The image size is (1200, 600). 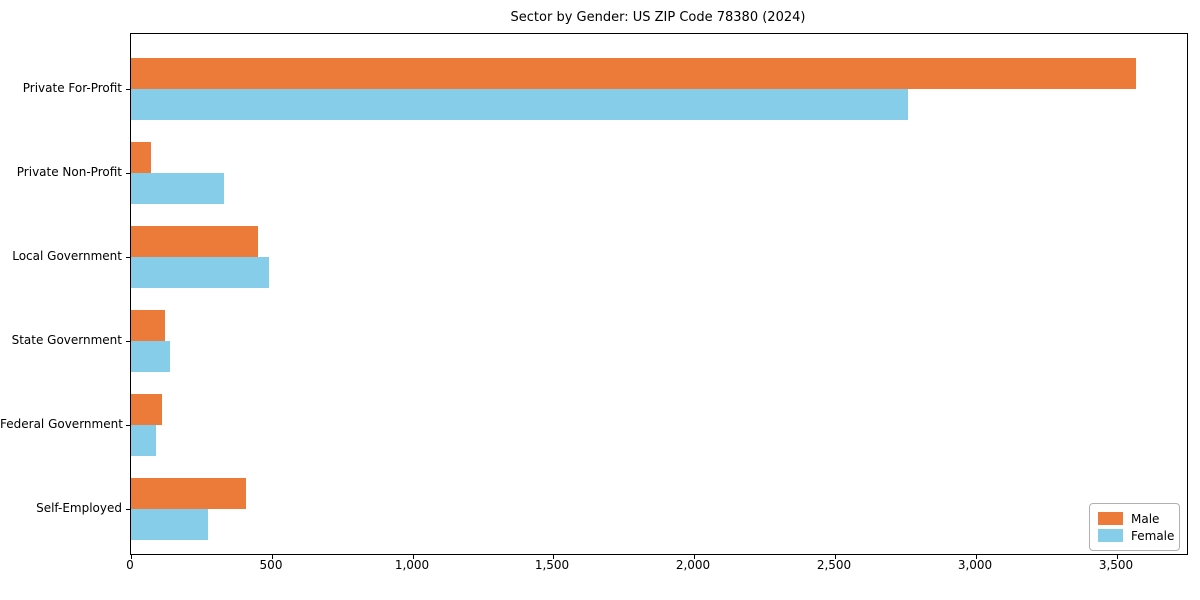 What do you see at coordinates (633, 73) in the screenshot?
I see `bar-male-private-for-profit` at bounding box center [633, 73].